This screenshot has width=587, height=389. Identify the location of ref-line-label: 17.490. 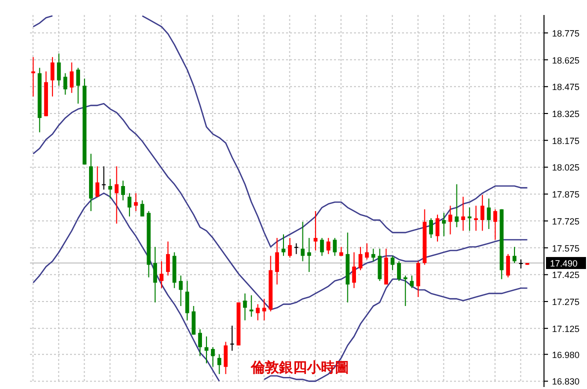
(564, 263).